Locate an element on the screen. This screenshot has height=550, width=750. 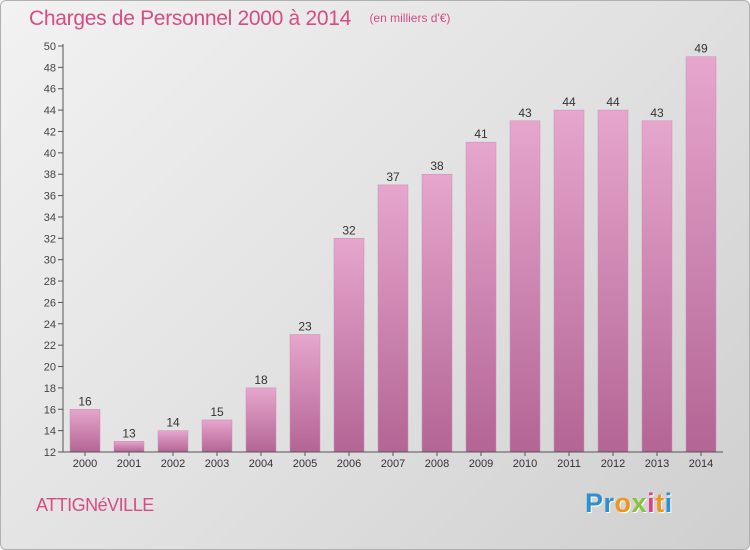
bar-value-label: 18 is located at coordinates (261, 380).